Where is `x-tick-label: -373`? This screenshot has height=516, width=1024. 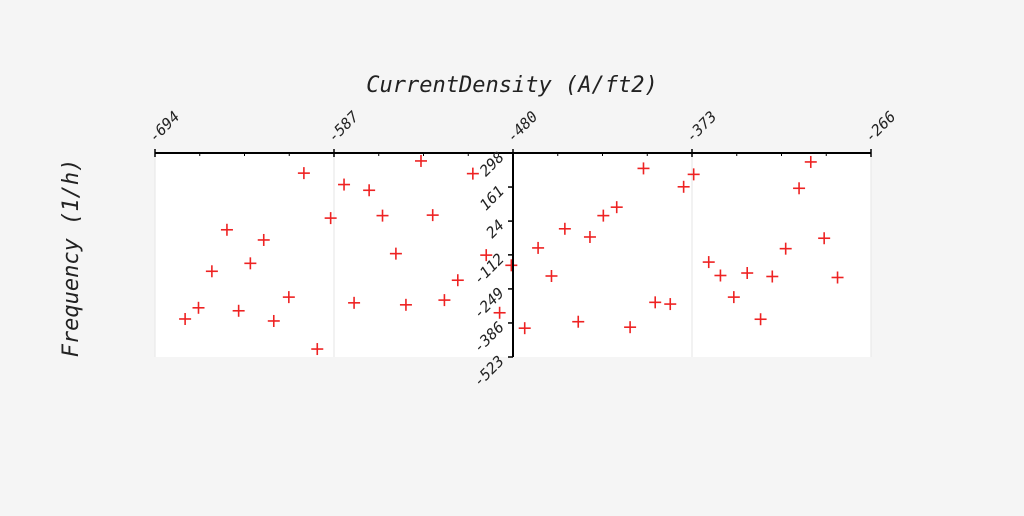 x-tick-label: -373 is located at coordinates (701, 127).